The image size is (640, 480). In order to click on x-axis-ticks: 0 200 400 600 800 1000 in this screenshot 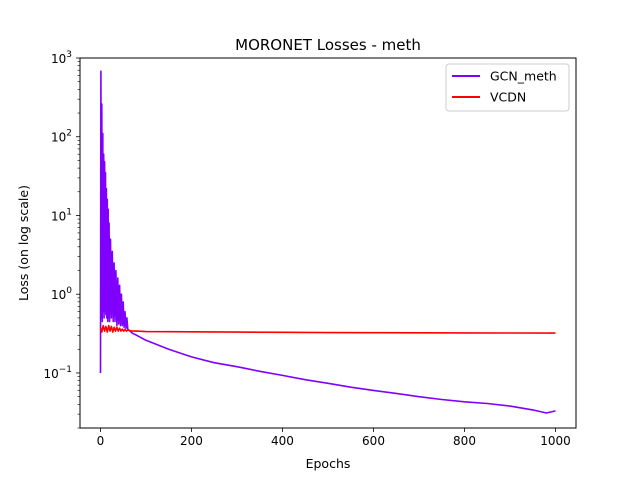, I will do `click(334, 438)`.